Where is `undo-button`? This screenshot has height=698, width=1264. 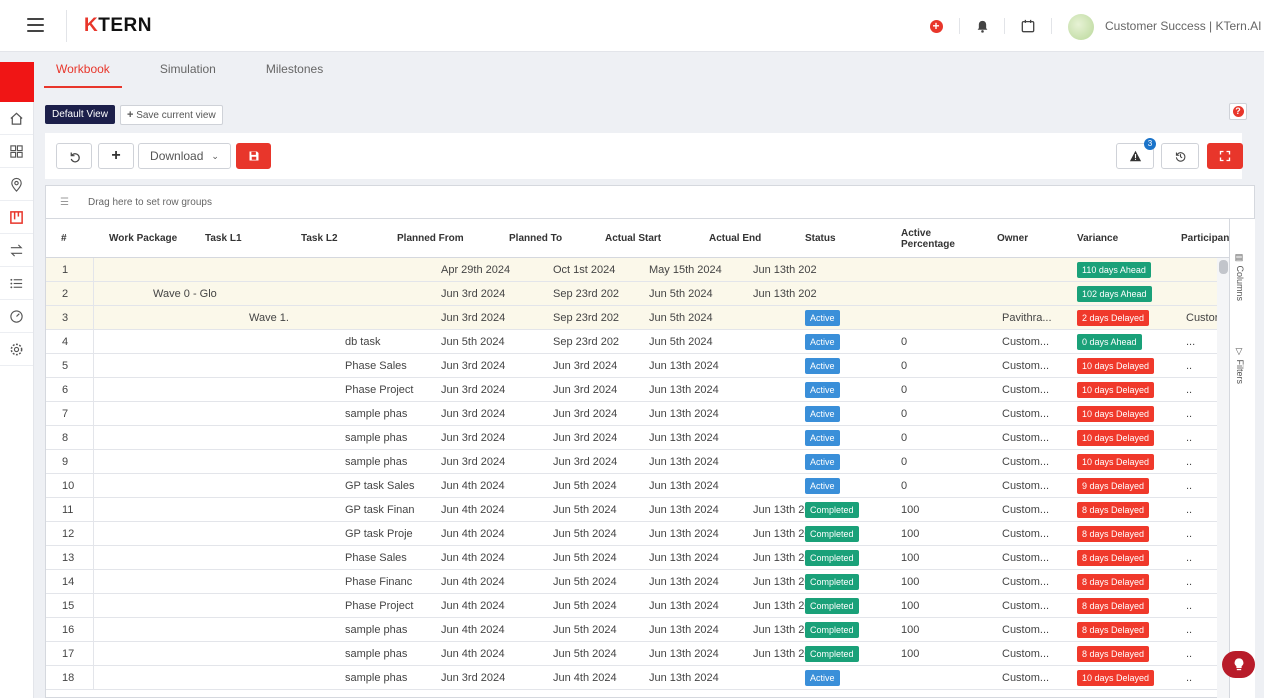 undo-button is located at coordinates (74, 156).